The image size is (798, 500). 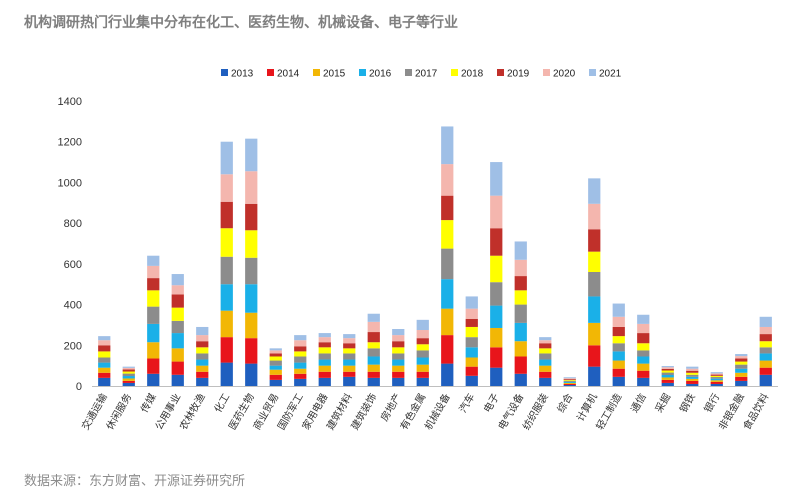 What do you see at coordinates (408, 72) in the screenshot?
I see `legend-swatch-2017` at bounding box center [408, 72].